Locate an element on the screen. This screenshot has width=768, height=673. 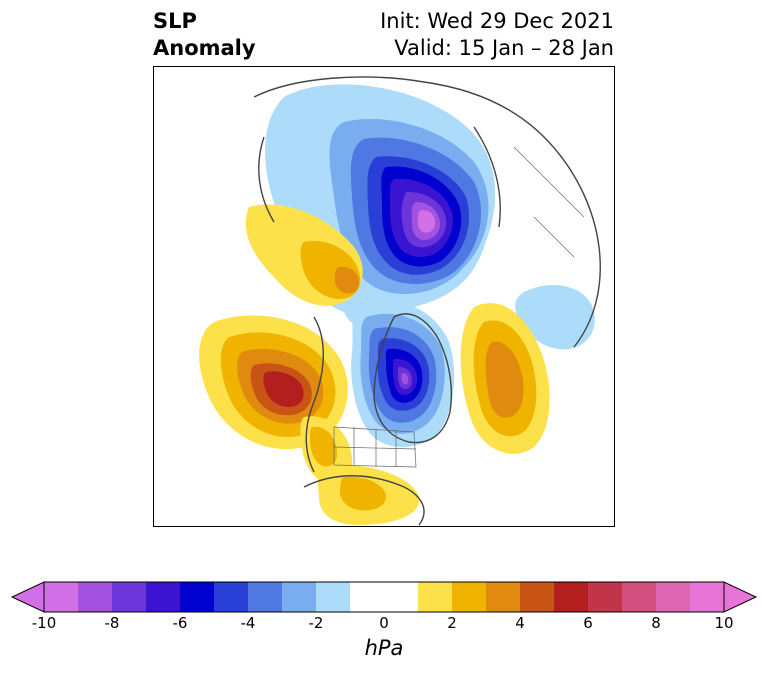
colorbar-tick-label: 6 is located at coordinates (588, 623).